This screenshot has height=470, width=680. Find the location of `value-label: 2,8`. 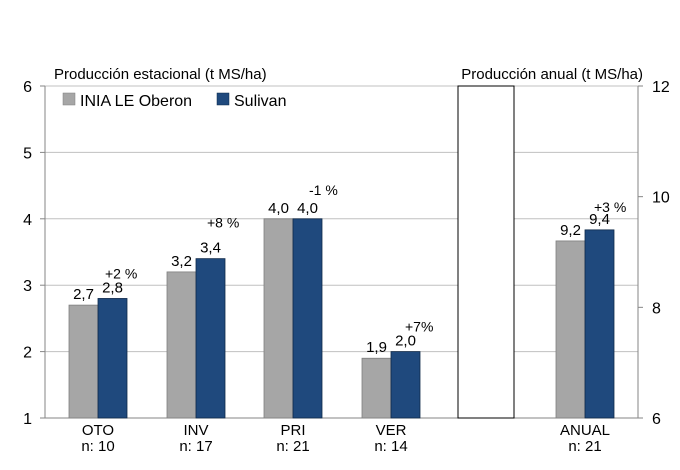

value-label: 2,8 is located at coordinates (112, 287).